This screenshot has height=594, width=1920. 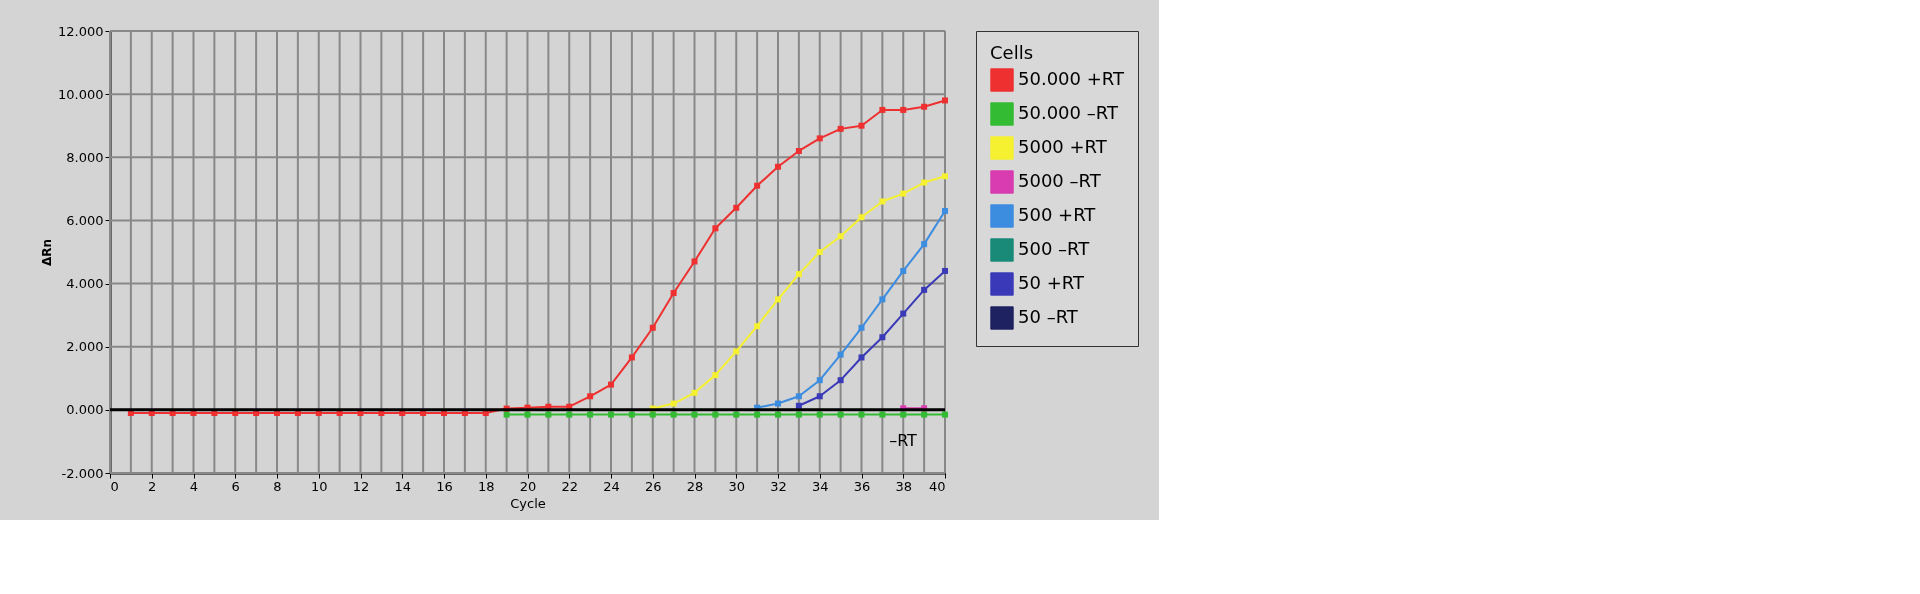 What do you see at coordinates (194, 486) in the screenshot?
I see `x-tick-label: 4` at bounding box center [194, 486].